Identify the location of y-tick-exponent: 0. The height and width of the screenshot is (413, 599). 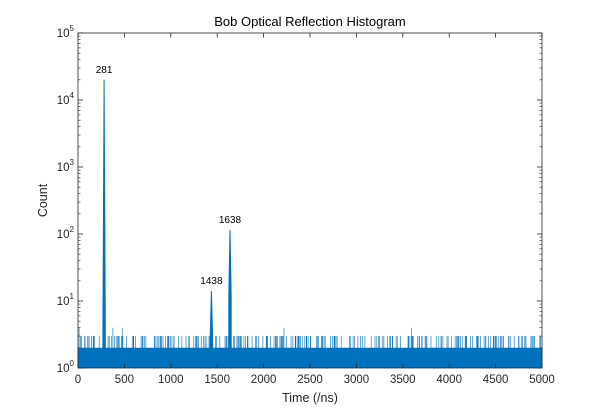
(72, 363).